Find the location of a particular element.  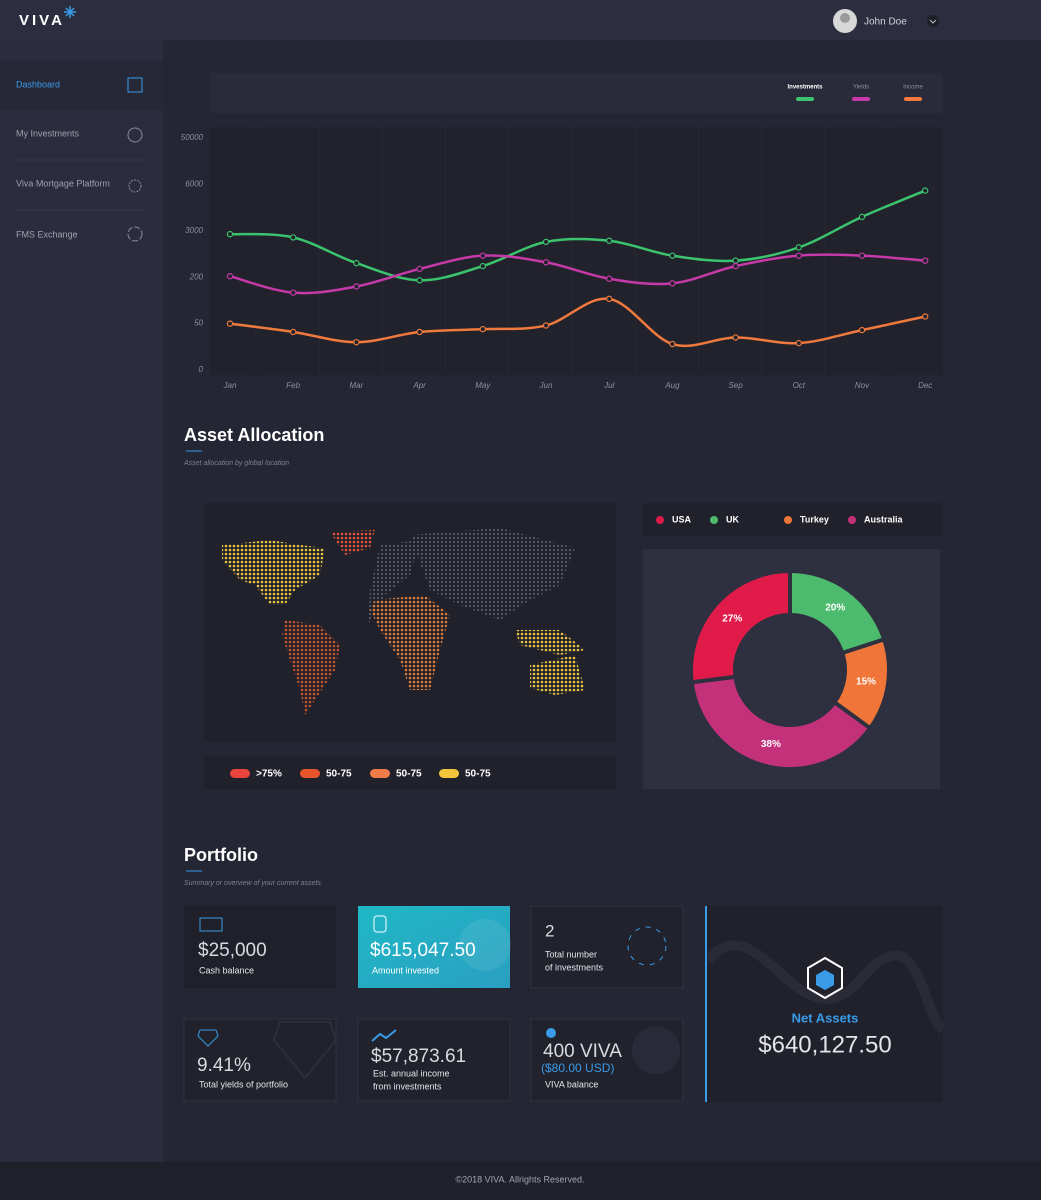

header is located at coordinates (520, 20).